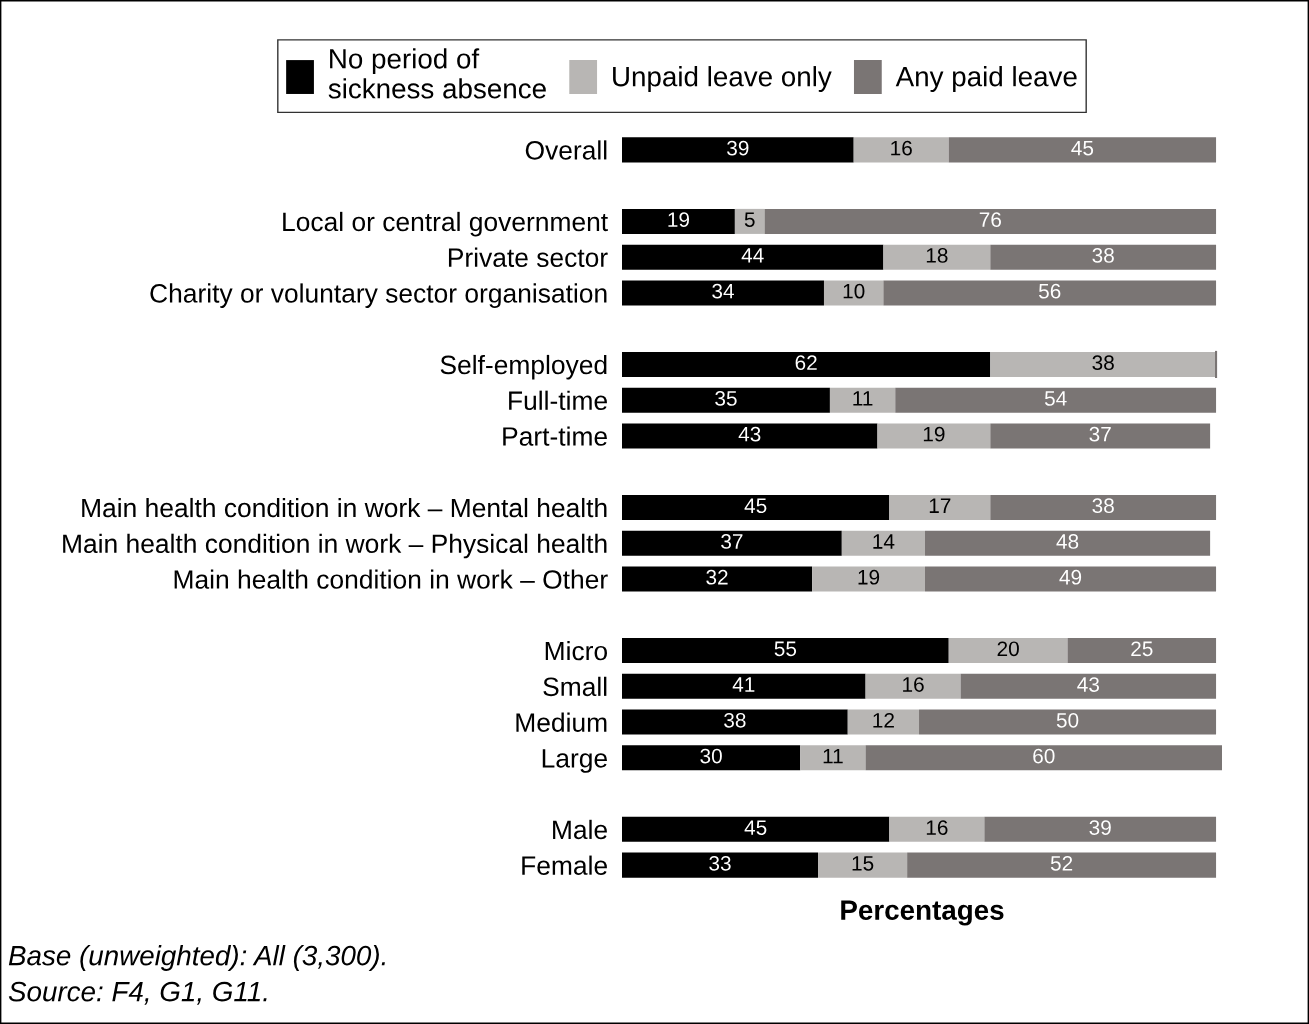 This screenshot has height=1024, width=1309. I want to click on y-tick-label: Main health condition in work – Other, so click(391, 579).